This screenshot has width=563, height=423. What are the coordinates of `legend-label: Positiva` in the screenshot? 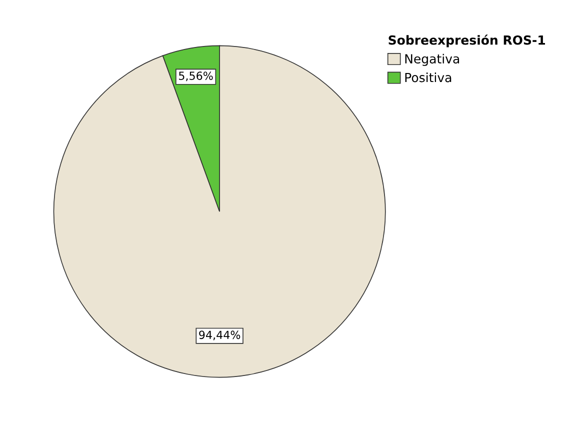 It's located at (428, 77).